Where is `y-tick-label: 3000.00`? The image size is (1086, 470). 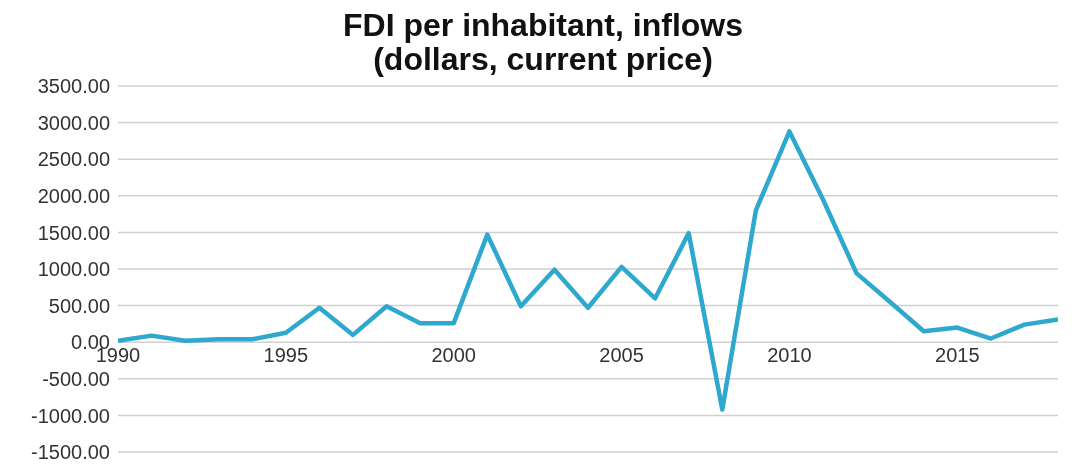 y-tick-label: 3000.00 is located at coordinates (73, 122).